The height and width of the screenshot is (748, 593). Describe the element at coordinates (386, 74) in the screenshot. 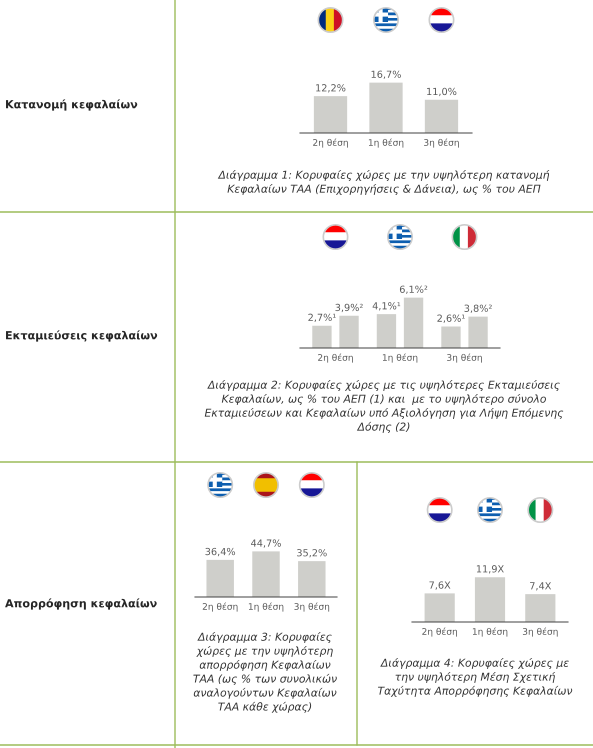

I see `data-label: 16,7%` at that location.